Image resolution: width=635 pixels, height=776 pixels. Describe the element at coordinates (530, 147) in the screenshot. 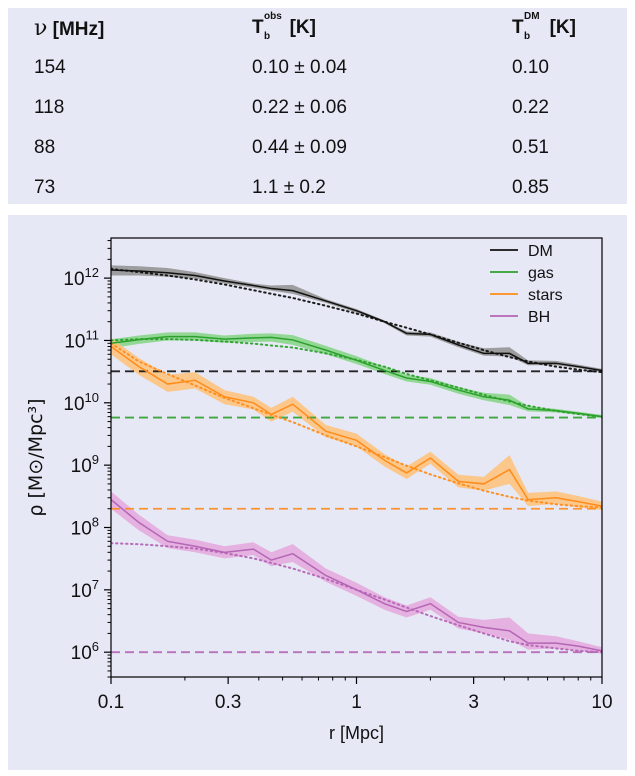

I see `cell-tdm: 0.51` at that location.